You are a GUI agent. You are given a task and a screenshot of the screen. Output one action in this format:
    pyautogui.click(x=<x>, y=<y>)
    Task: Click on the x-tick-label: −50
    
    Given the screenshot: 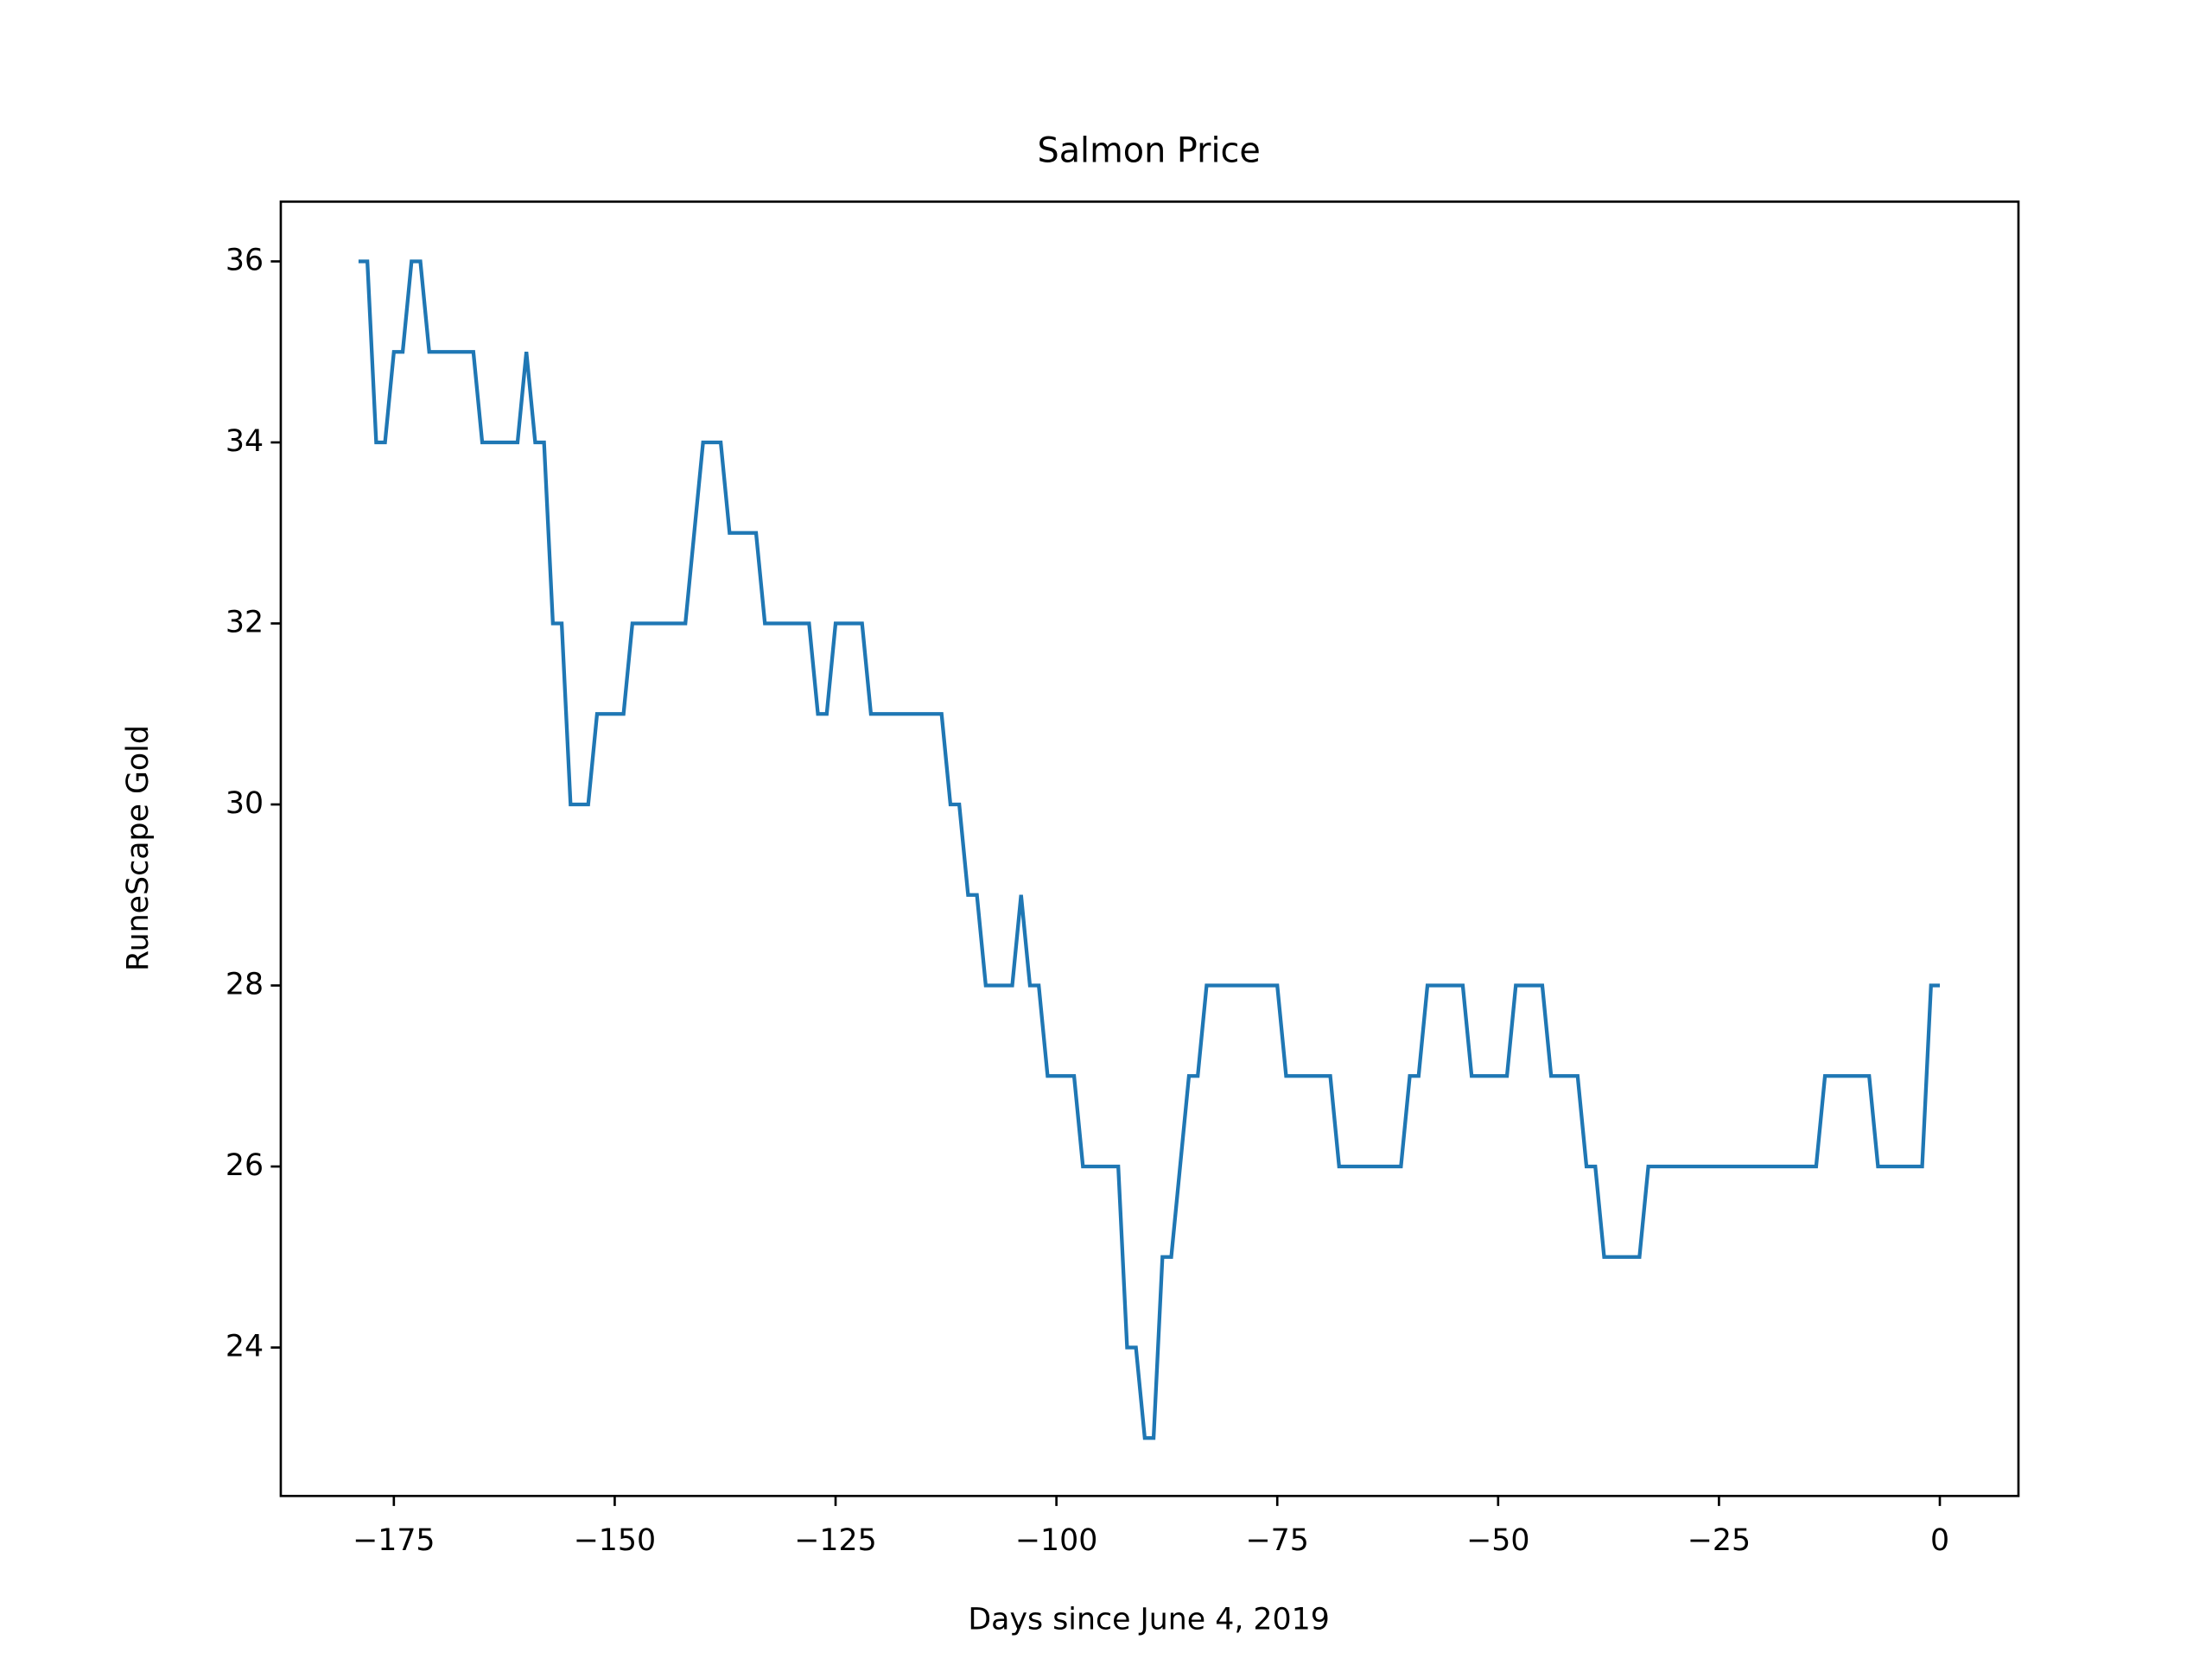 What is the action you would take?
    pyautogui.click(x=1497, y=1540)
    